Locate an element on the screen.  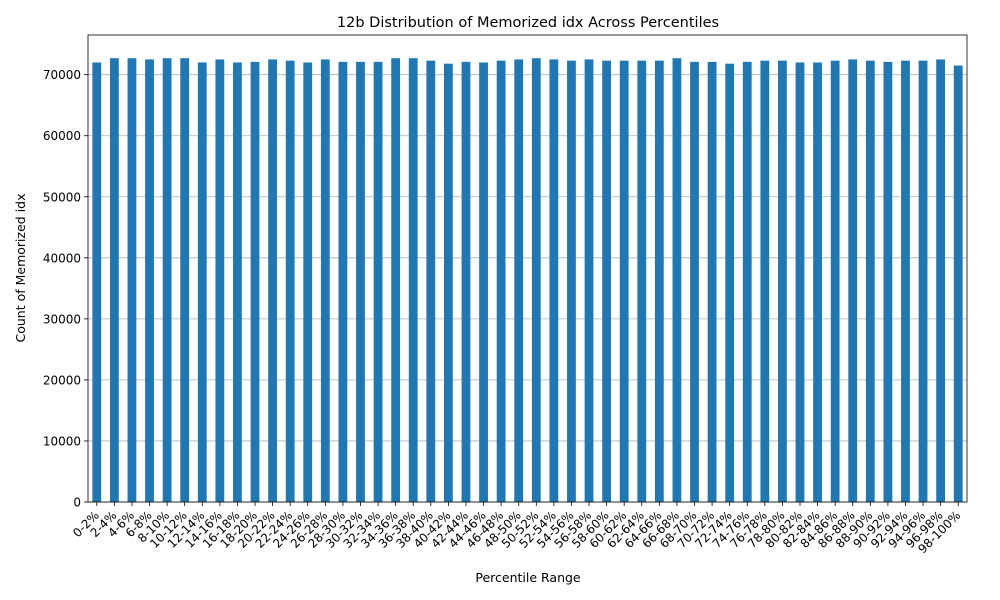
x-axis-label: Percentile Range is located at coordinates (528, 577).